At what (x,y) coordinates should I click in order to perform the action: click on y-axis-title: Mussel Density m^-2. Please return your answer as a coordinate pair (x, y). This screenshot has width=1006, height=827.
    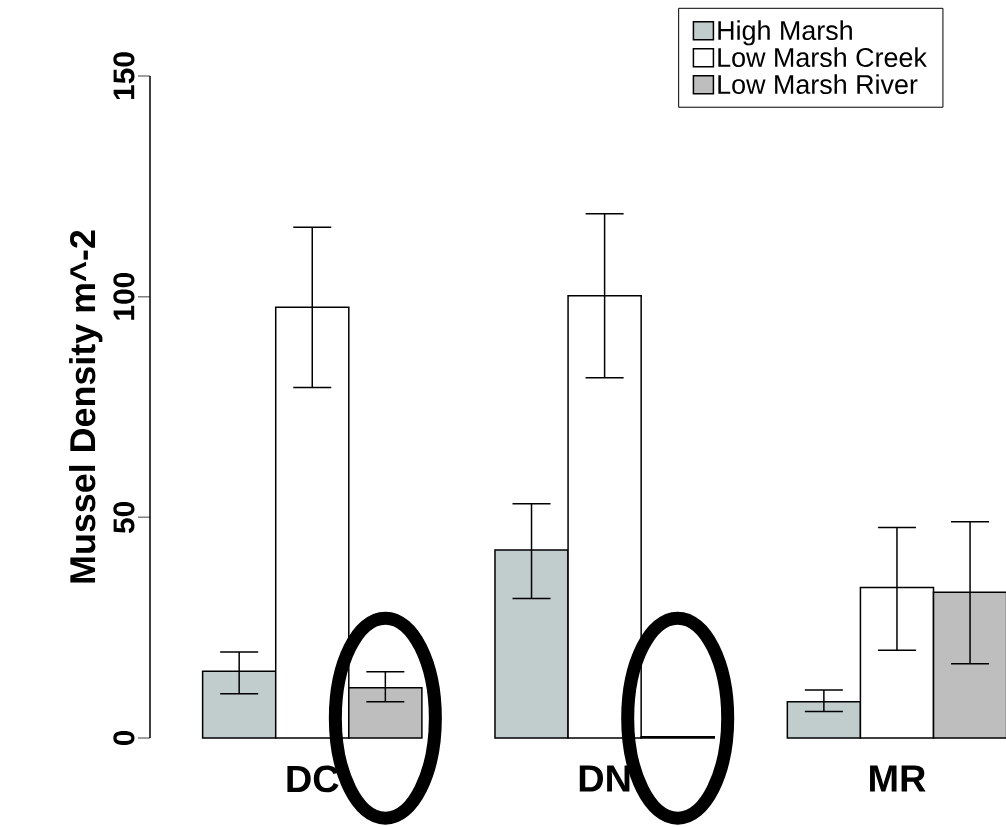
    Looking at the image, I should click on (86, 406).